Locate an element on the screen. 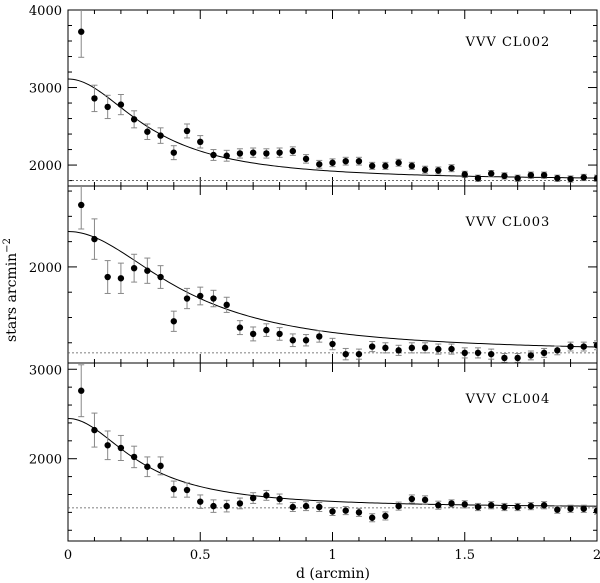 The image size is (600, 583). panel-label: VVV CL004 is located at coordinates (508, 399).